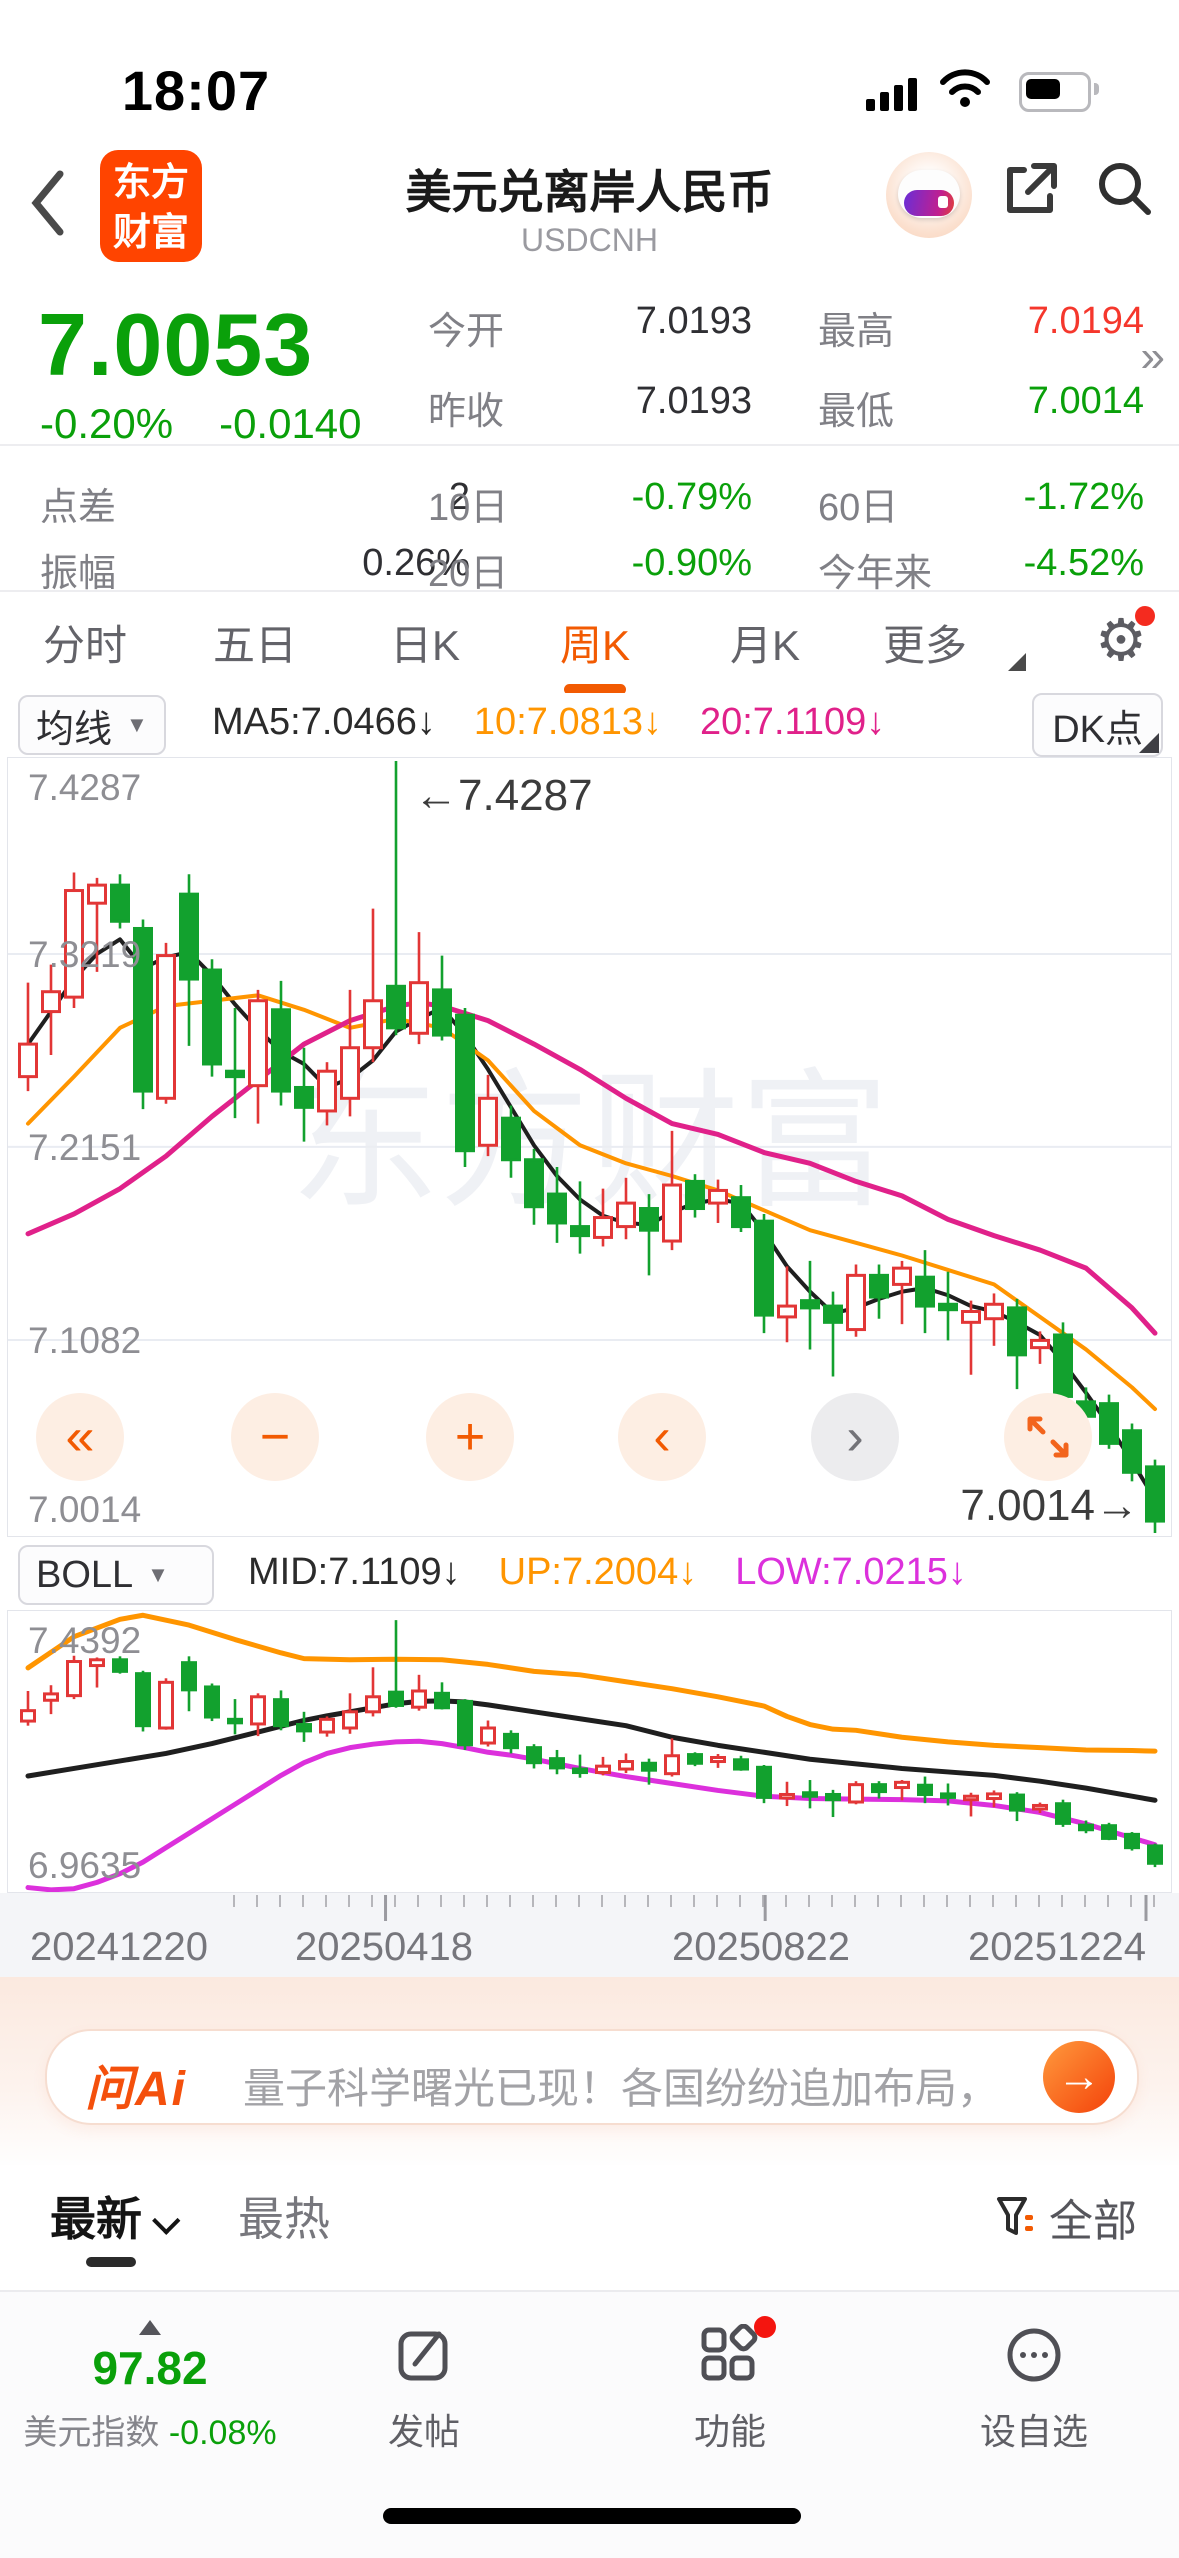 This screenshot has width=1179, height=2558. What do you see at coordinates (1125, 640) in the screenshot?
I see `gear-icon: ⚙` at bounding box center [1125, 640].